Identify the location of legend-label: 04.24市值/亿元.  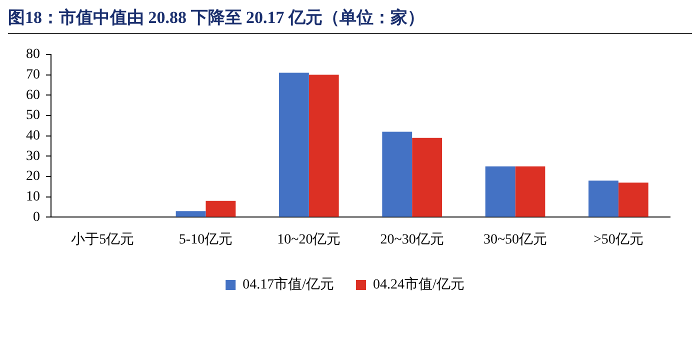
(418, 284).